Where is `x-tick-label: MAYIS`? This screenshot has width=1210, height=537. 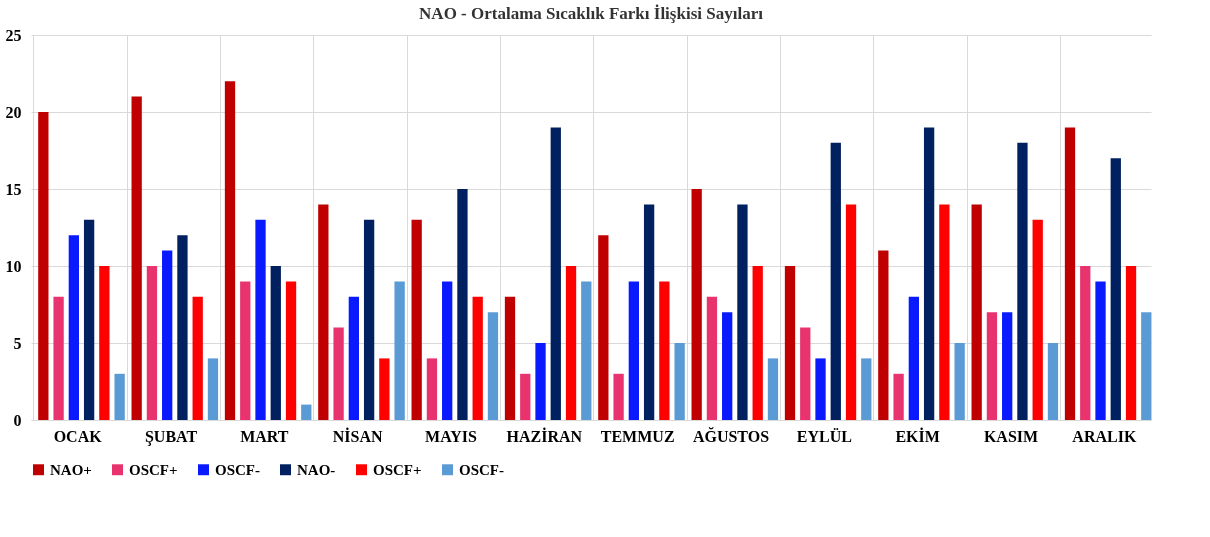 x-tick-label: MAYIS is located at coordinates (451, 436).